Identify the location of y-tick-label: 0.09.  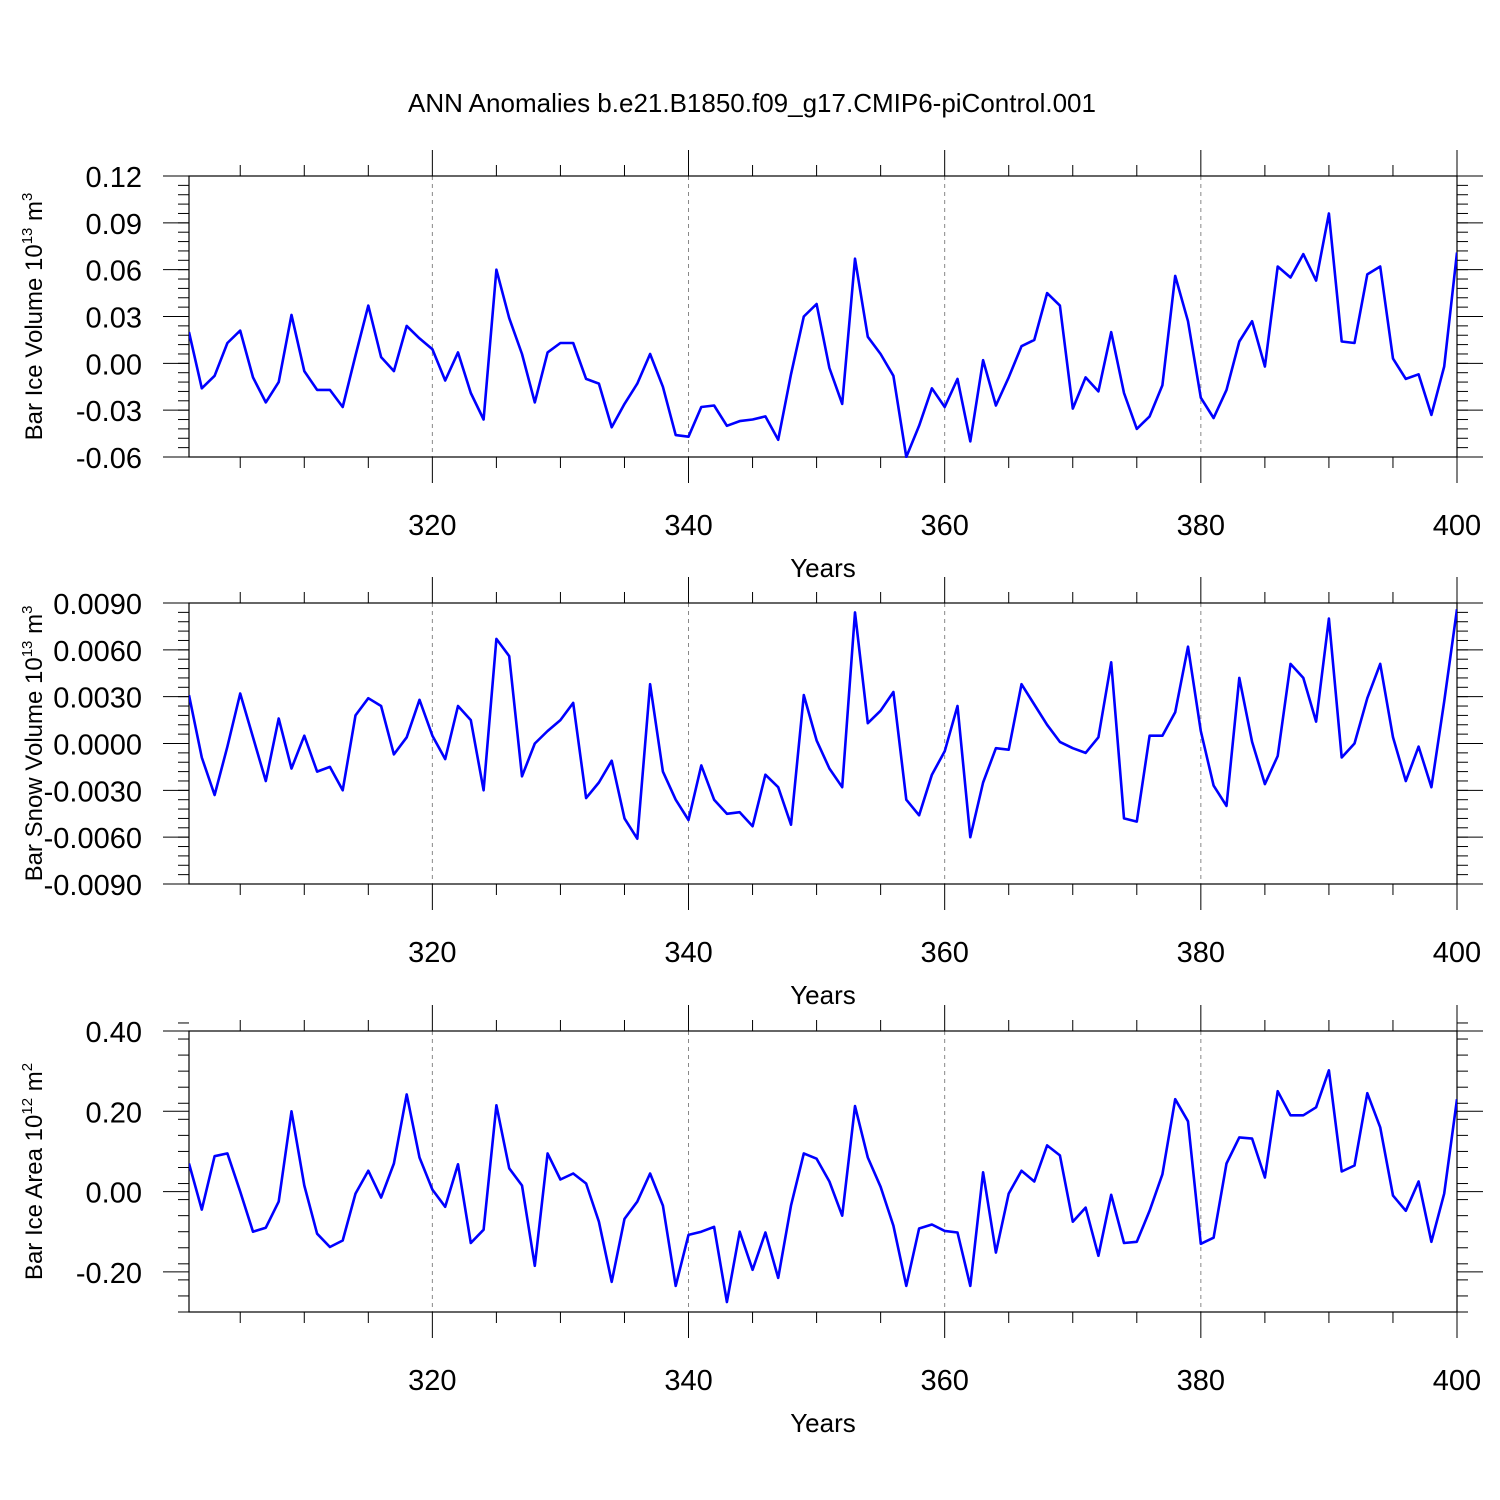
(114, 225).